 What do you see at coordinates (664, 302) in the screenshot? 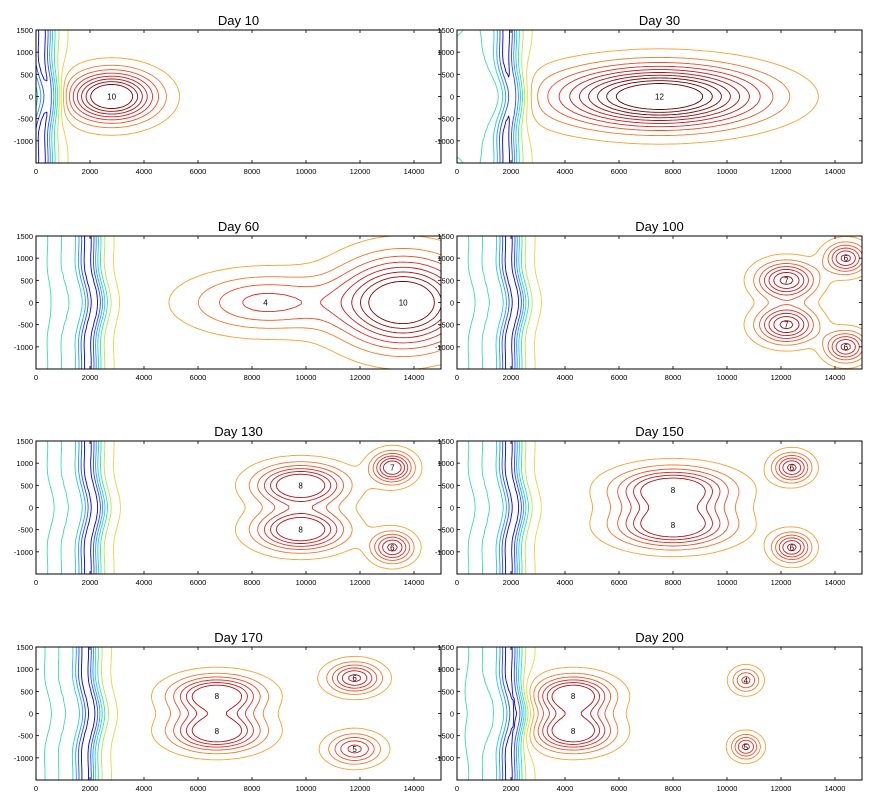
I see `contour-lines: 7 7 6 6` at bounding box center [664, 302].